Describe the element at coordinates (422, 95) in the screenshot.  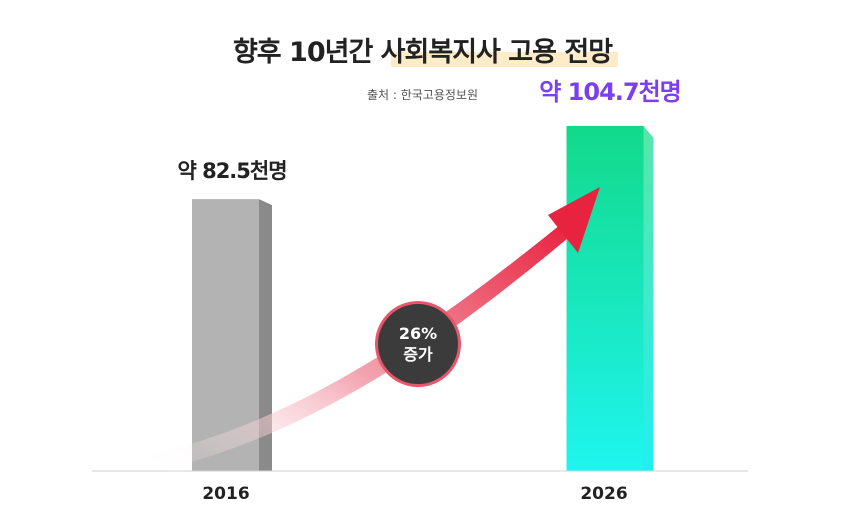
I see `chart-source: 출처 : 한국고용정보원` at that location.